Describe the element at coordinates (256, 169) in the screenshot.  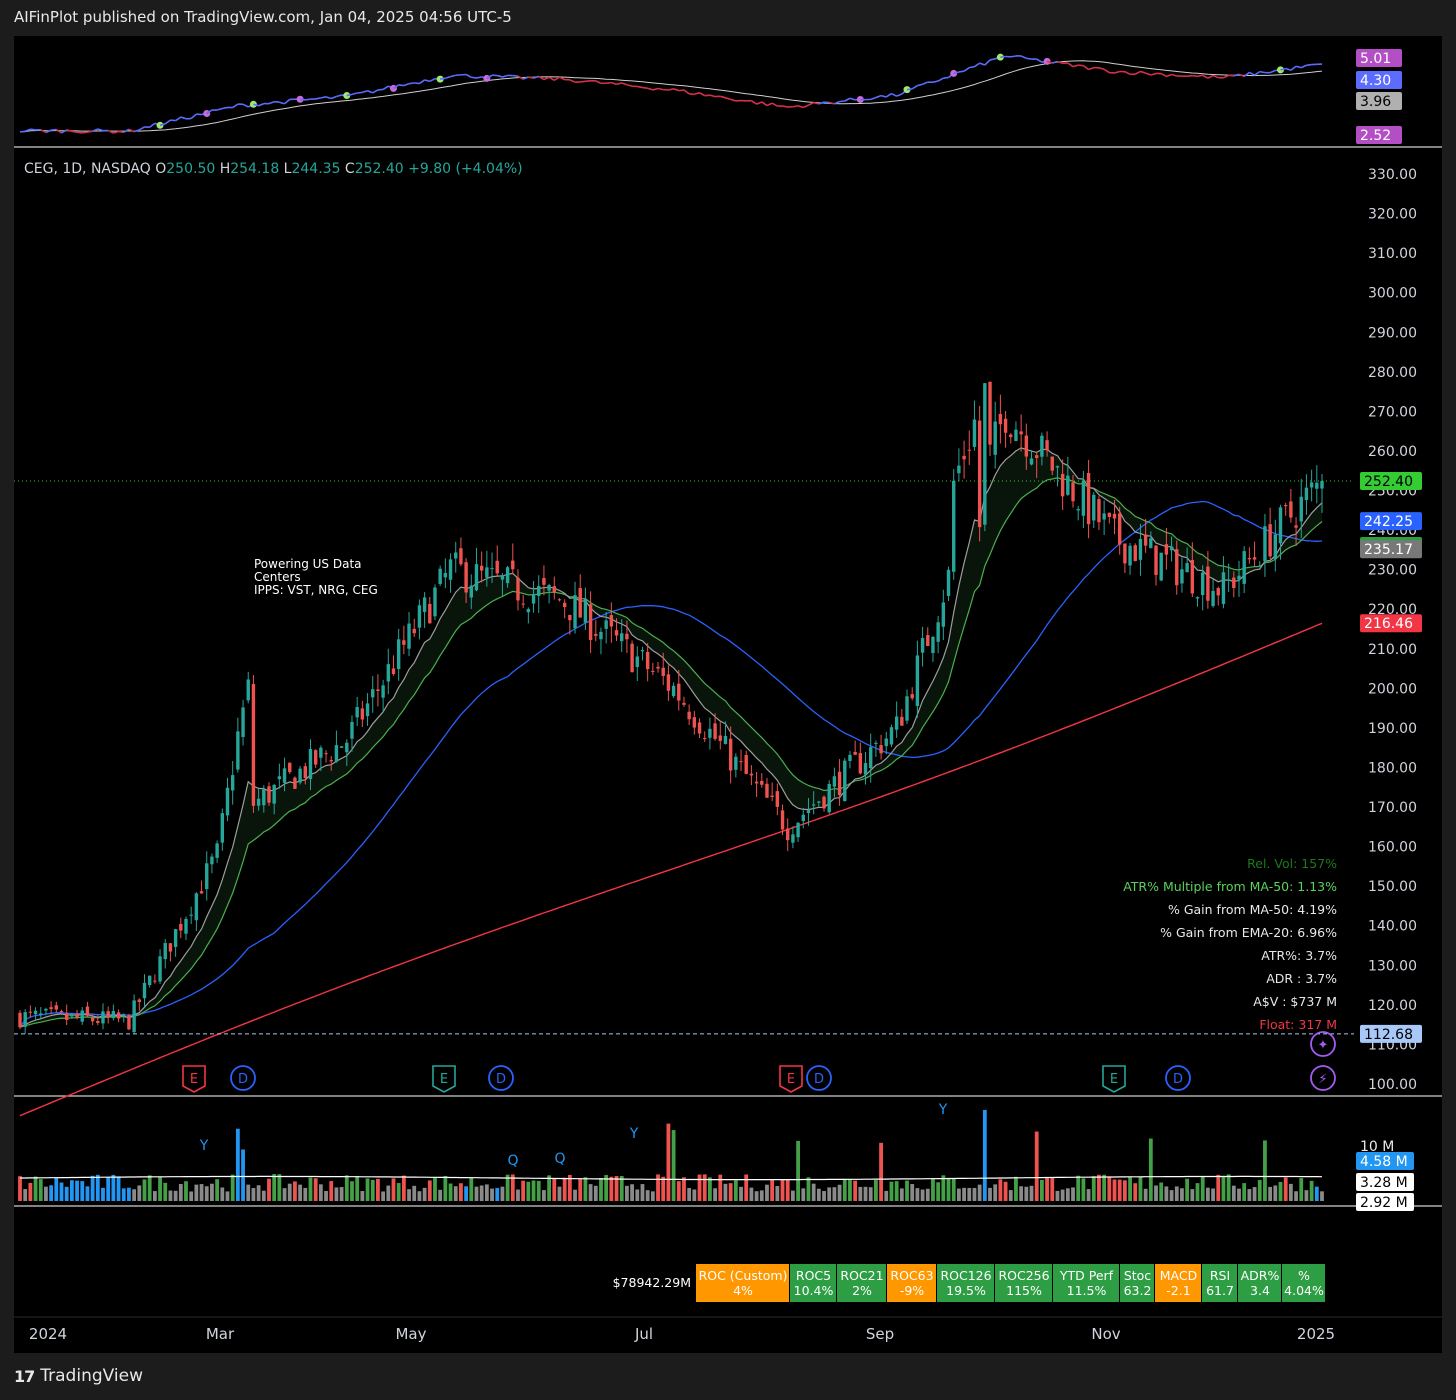
I see `legend-part: 254.18` at that location.